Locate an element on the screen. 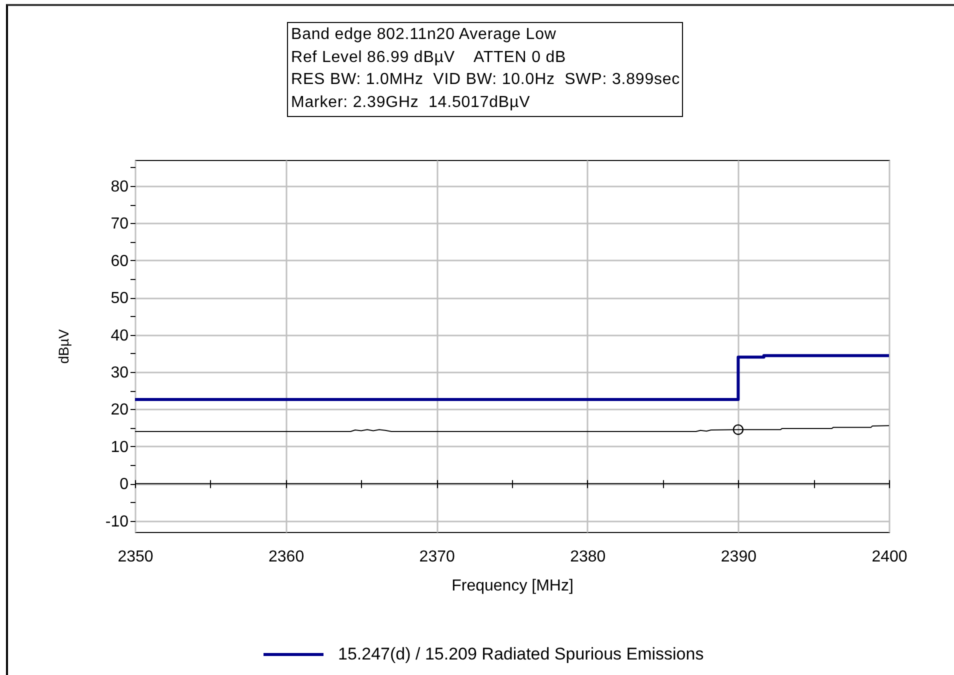 This screenshot has width=954, height=675. chart-title: Band edge 802.11n20 Average Low is located at coordinates (424, 35).